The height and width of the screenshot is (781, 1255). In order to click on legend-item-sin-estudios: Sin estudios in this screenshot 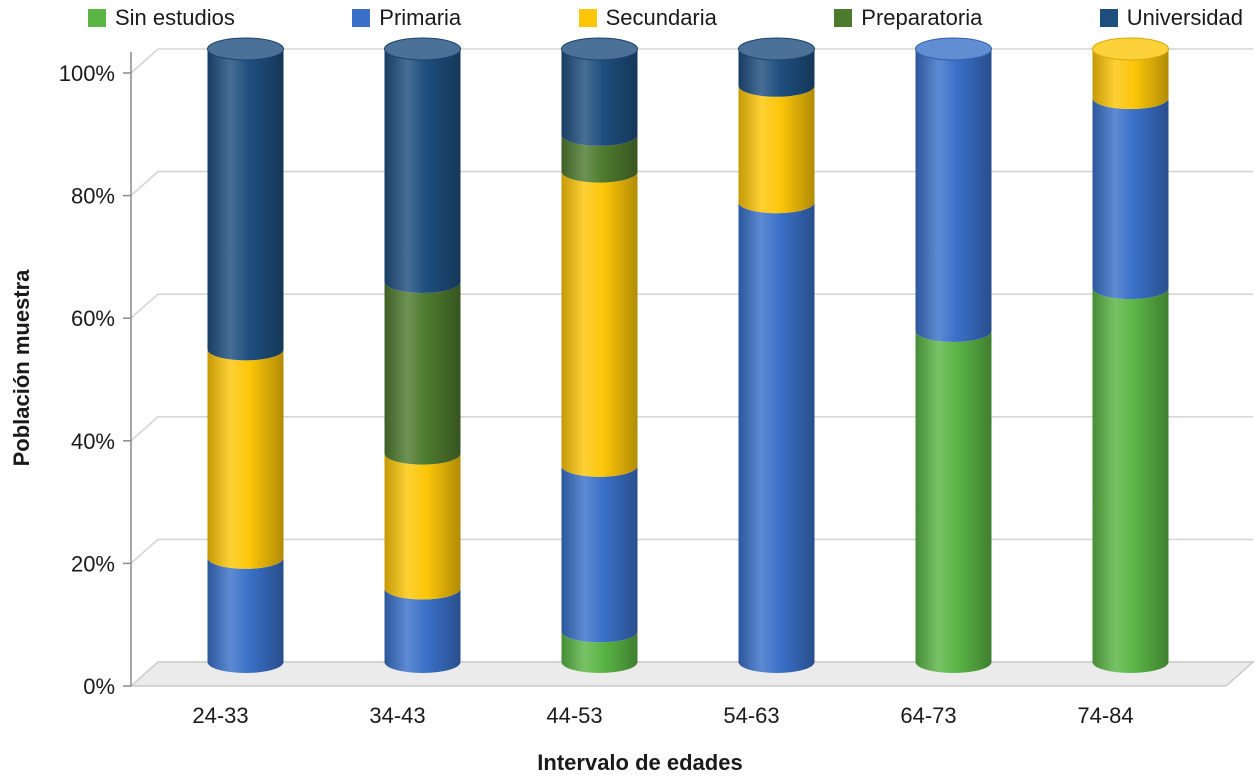, I will do `click(161, 18)`.